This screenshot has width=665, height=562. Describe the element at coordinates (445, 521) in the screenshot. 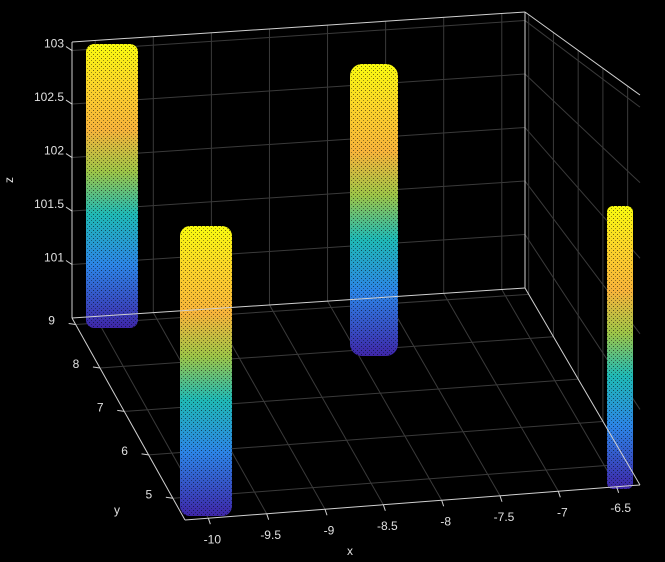

I see `x-tick-label: -8` at that location.